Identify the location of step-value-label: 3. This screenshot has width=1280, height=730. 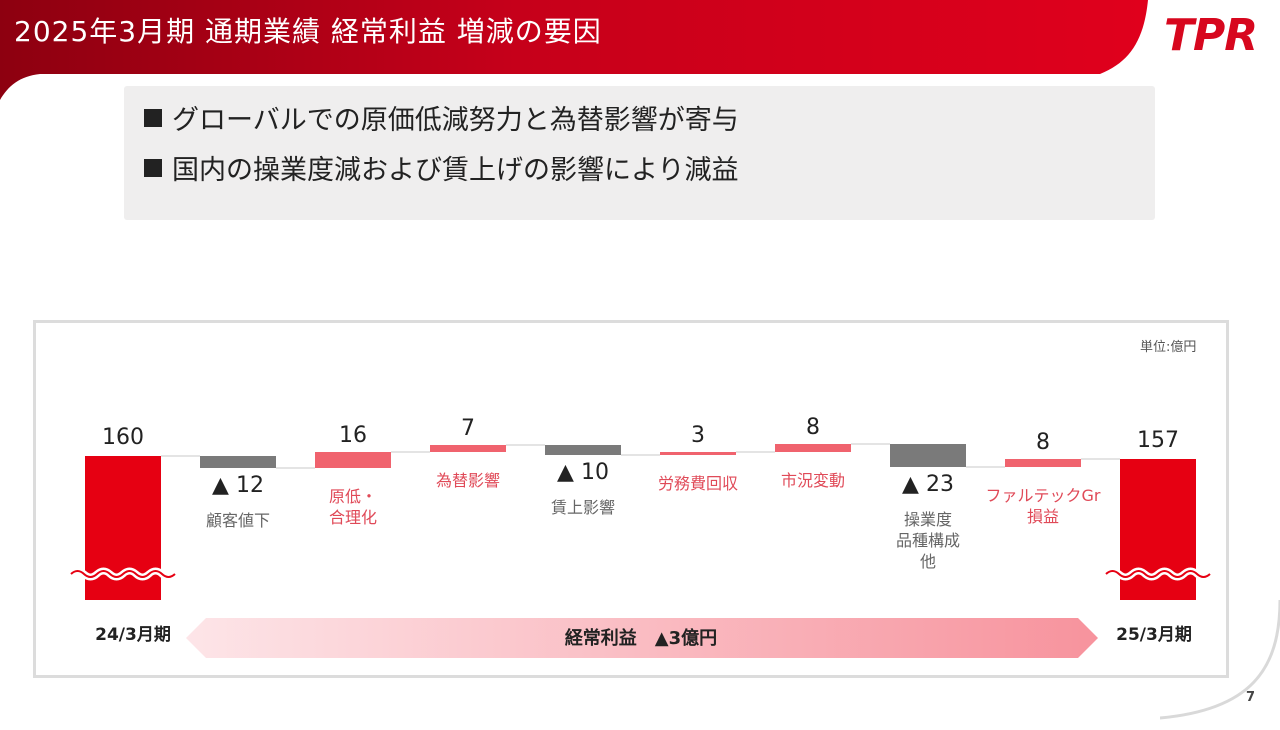
(698, 435).